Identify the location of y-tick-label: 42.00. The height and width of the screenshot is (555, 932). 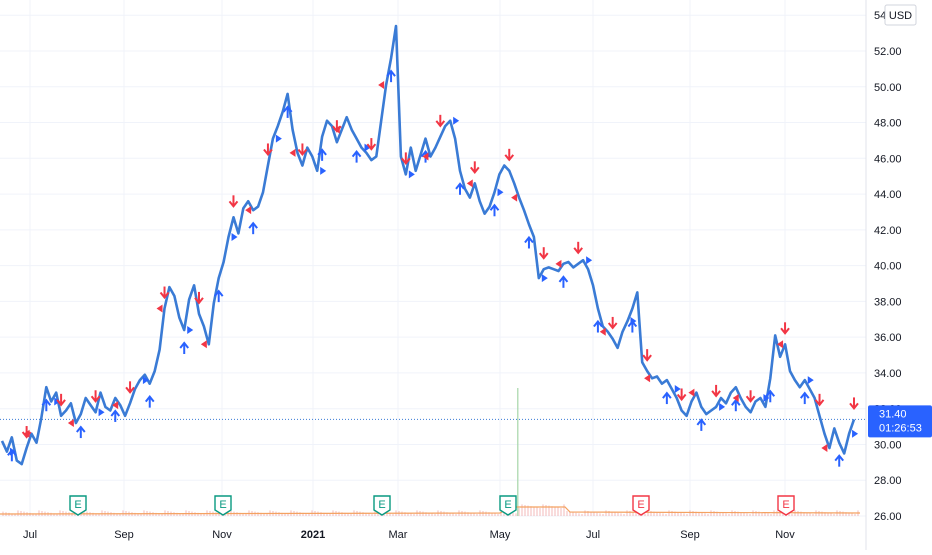
(888, 231).